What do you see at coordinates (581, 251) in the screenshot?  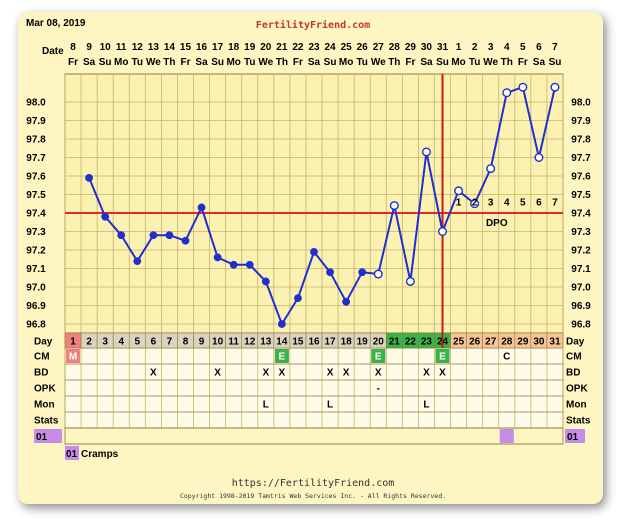 I see `y-tick-right: 97.2` at bounding box center [581, 251].